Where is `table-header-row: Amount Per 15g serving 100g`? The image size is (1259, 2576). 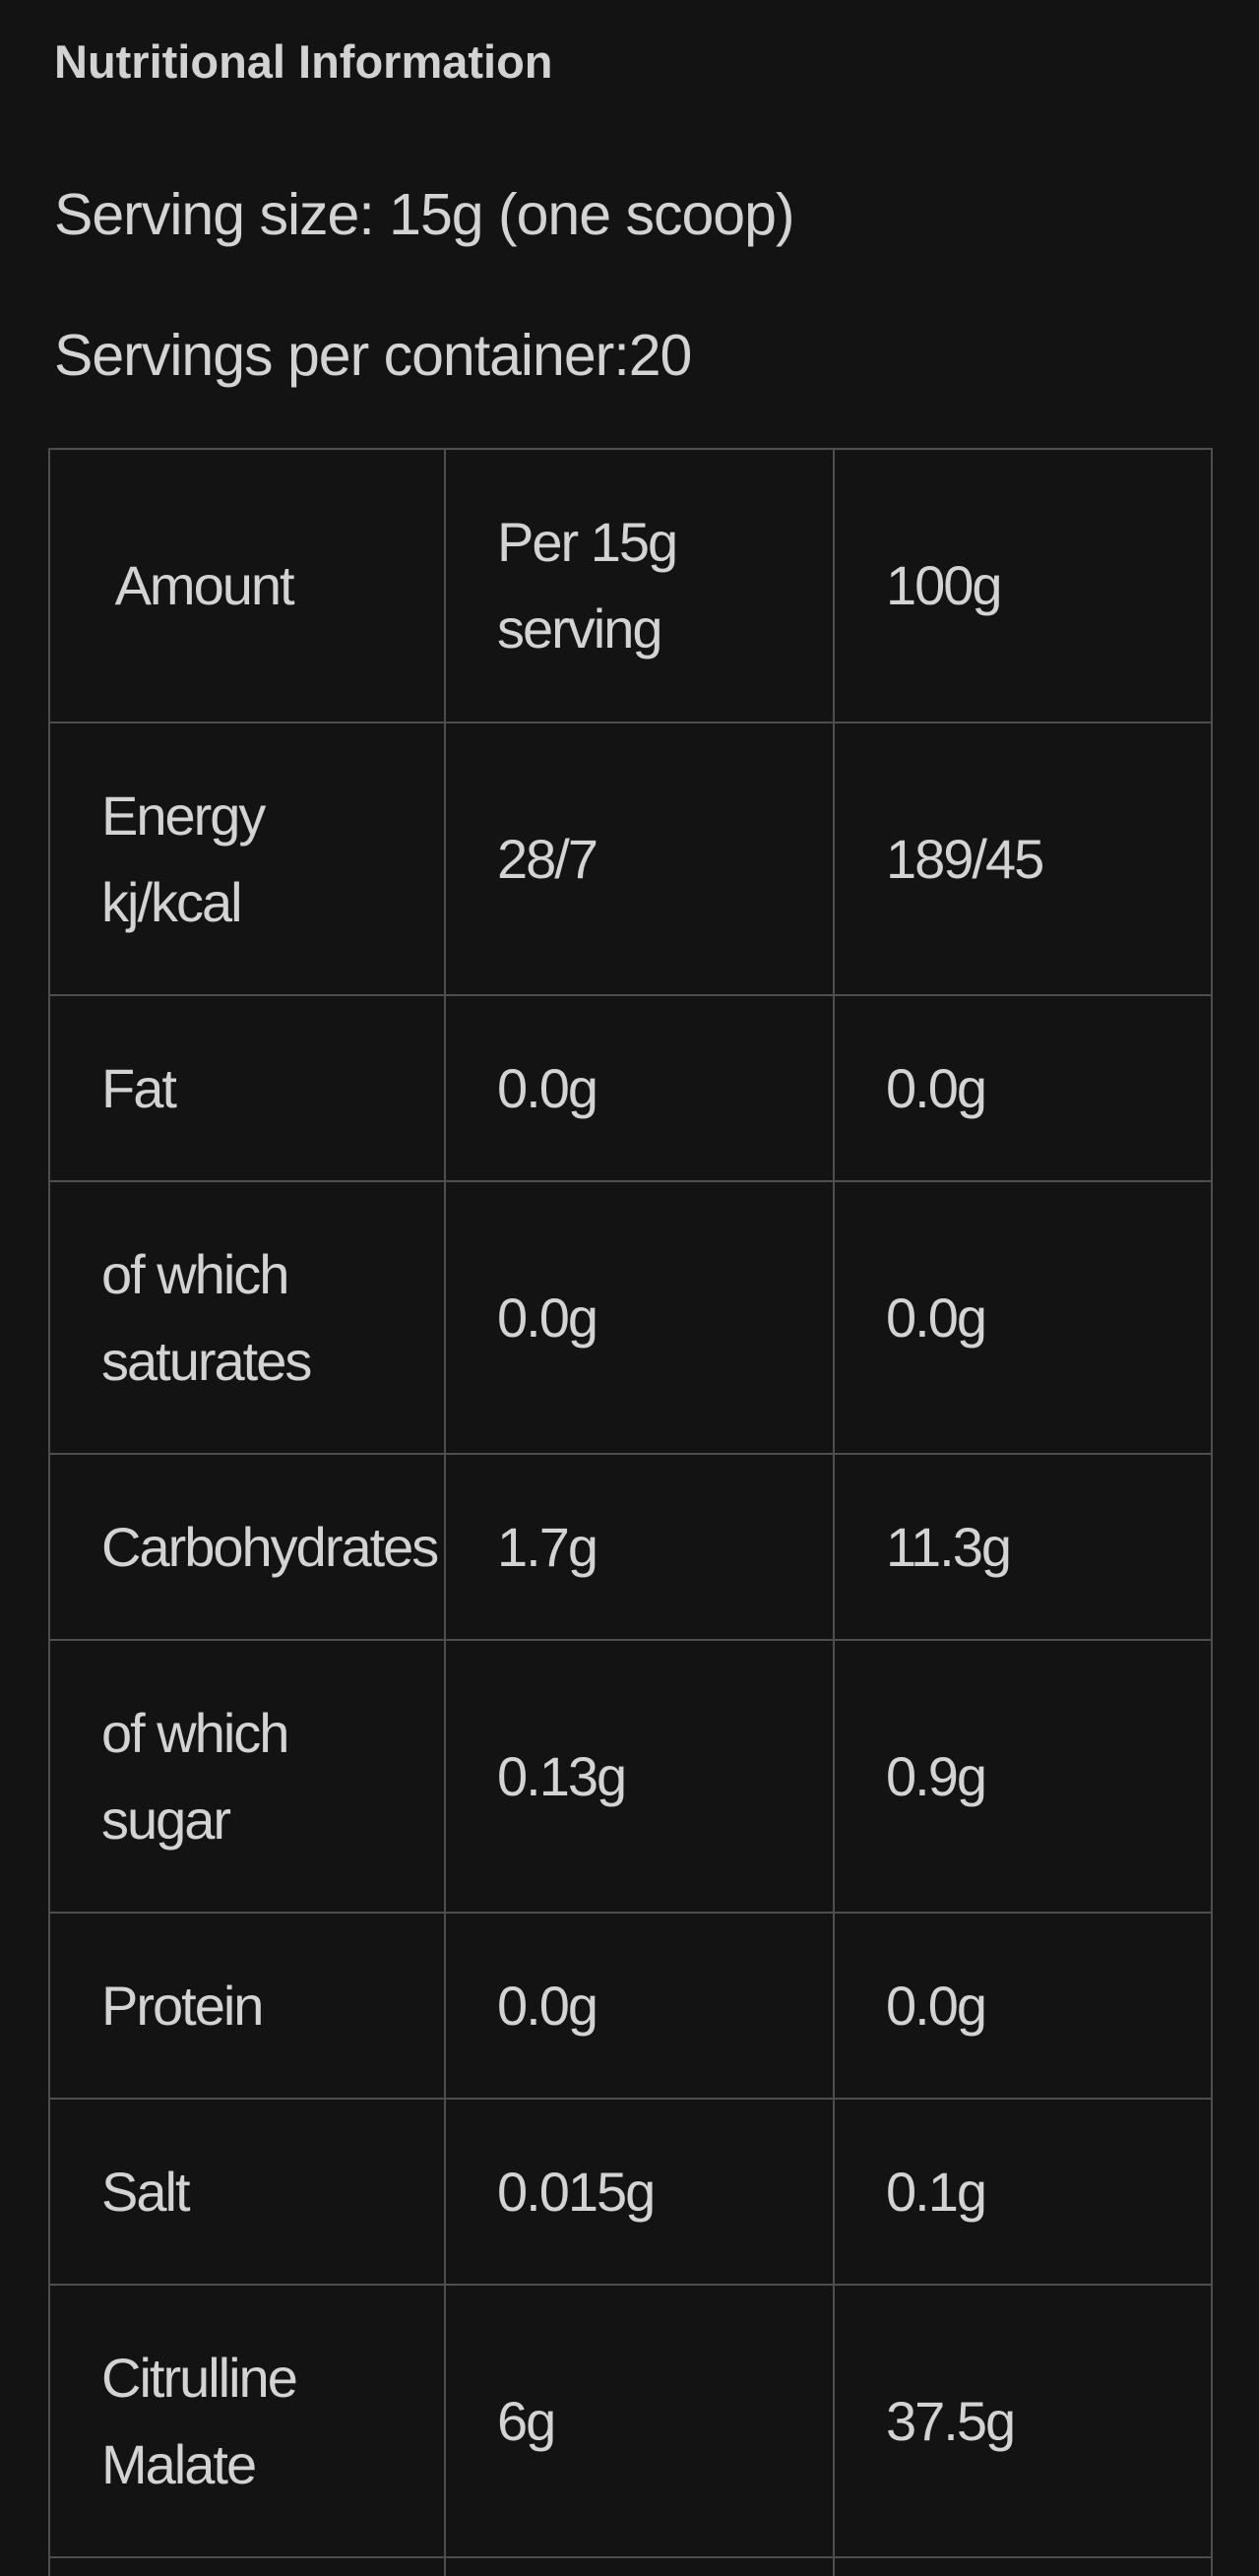 table-header-row: Amount Per 15g serving 100g is located at coordinates (630, 585).